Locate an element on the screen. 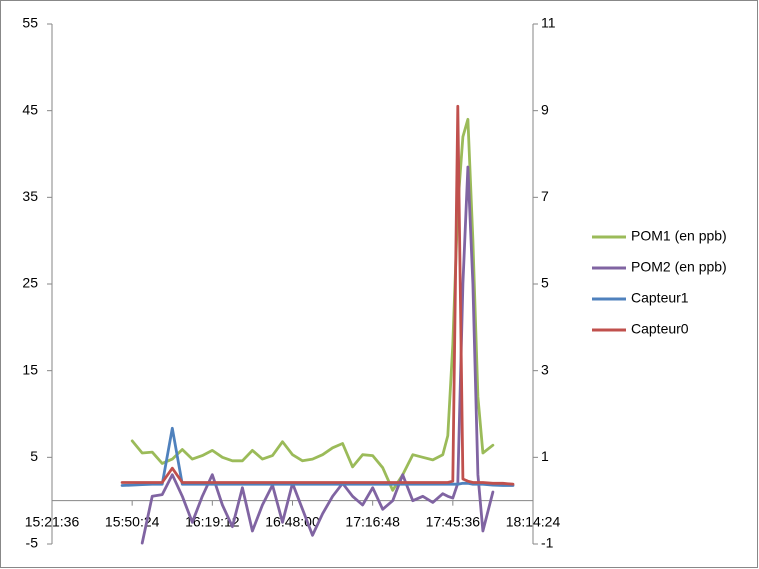  x-tick-label: 16:48:00 is located at coordinates (292, 521).